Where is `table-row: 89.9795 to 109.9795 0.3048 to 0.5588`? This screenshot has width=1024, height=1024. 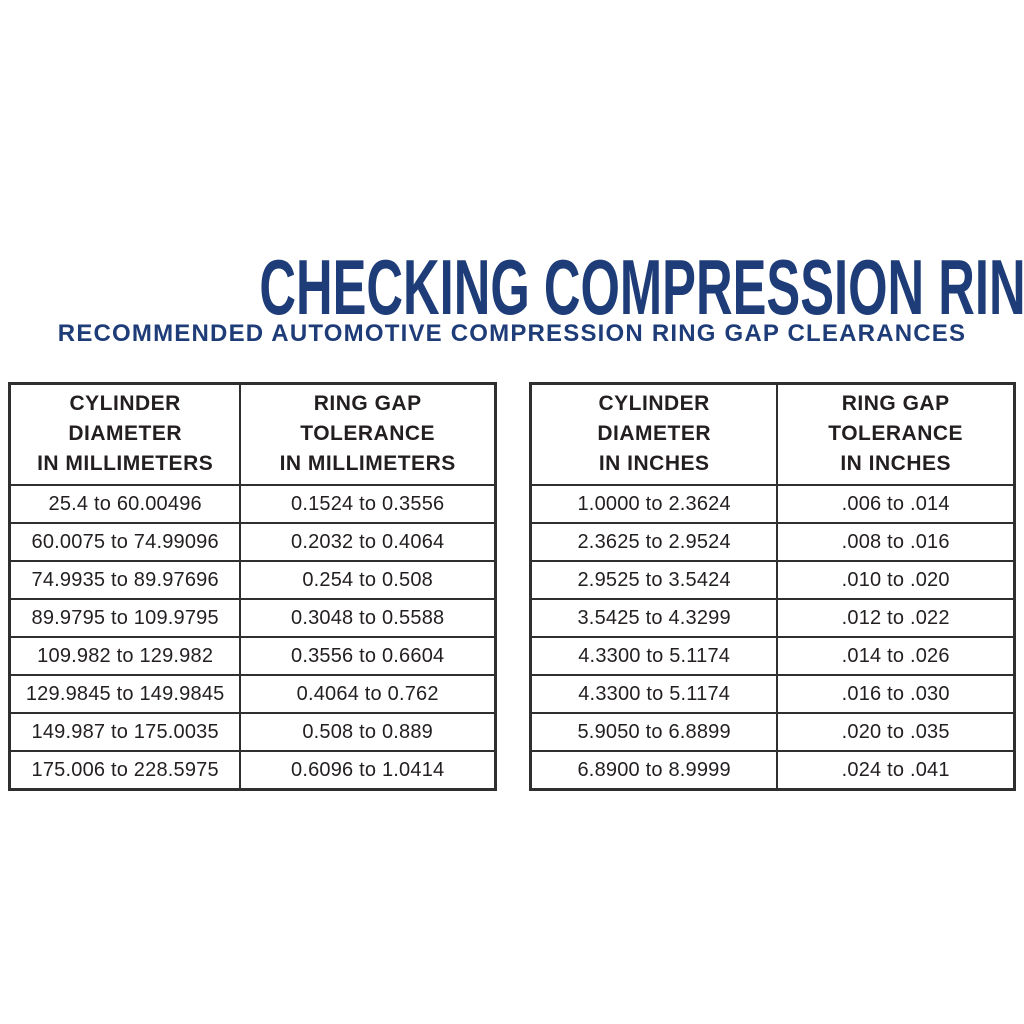
table-row: 89.9795 to 109.9795 0.3048 to 0.5588 is located at coordinates (252, 618).